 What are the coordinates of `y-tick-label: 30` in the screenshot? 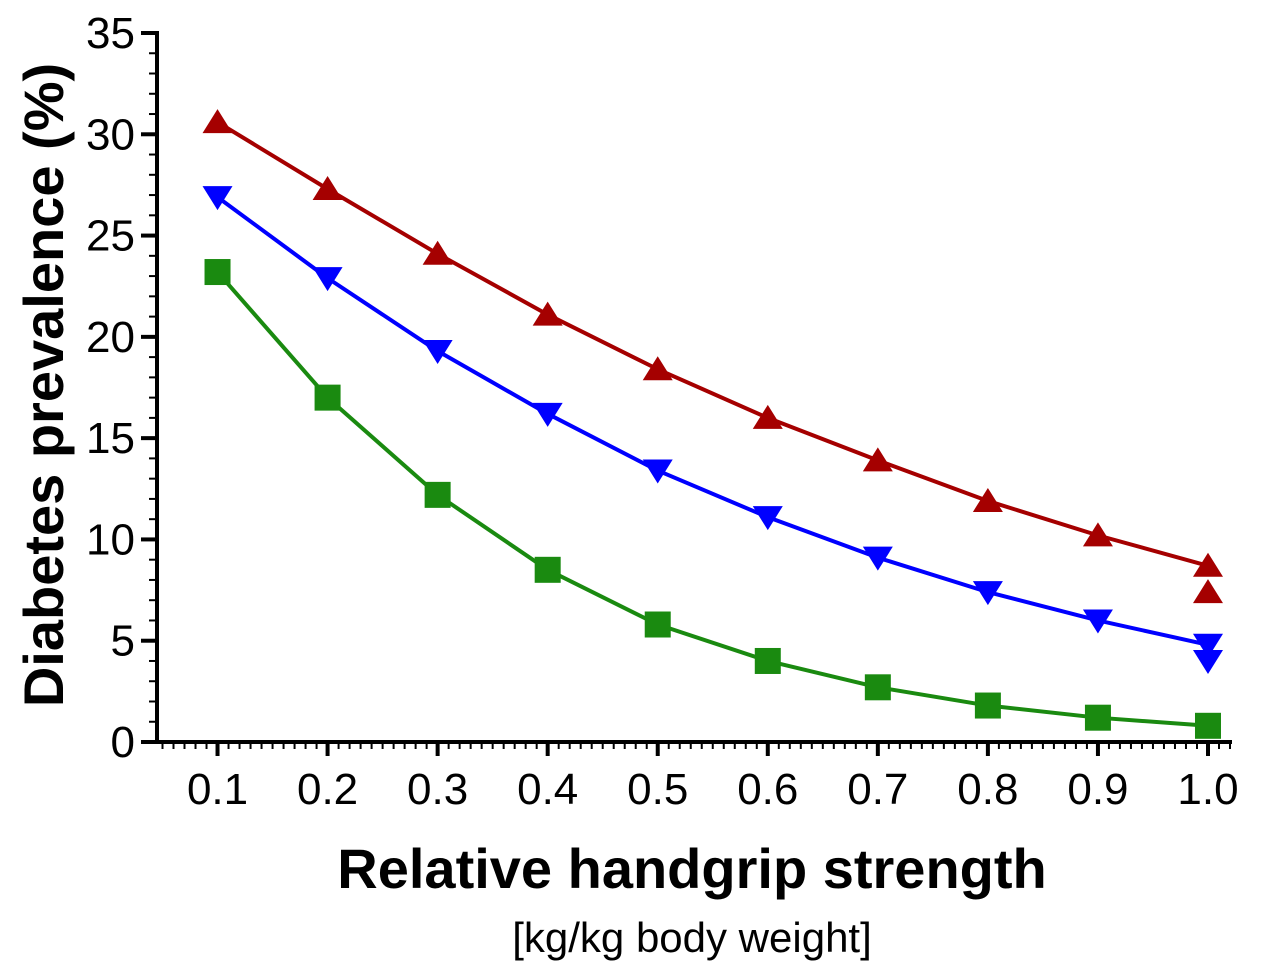 It's located at (110, 134).